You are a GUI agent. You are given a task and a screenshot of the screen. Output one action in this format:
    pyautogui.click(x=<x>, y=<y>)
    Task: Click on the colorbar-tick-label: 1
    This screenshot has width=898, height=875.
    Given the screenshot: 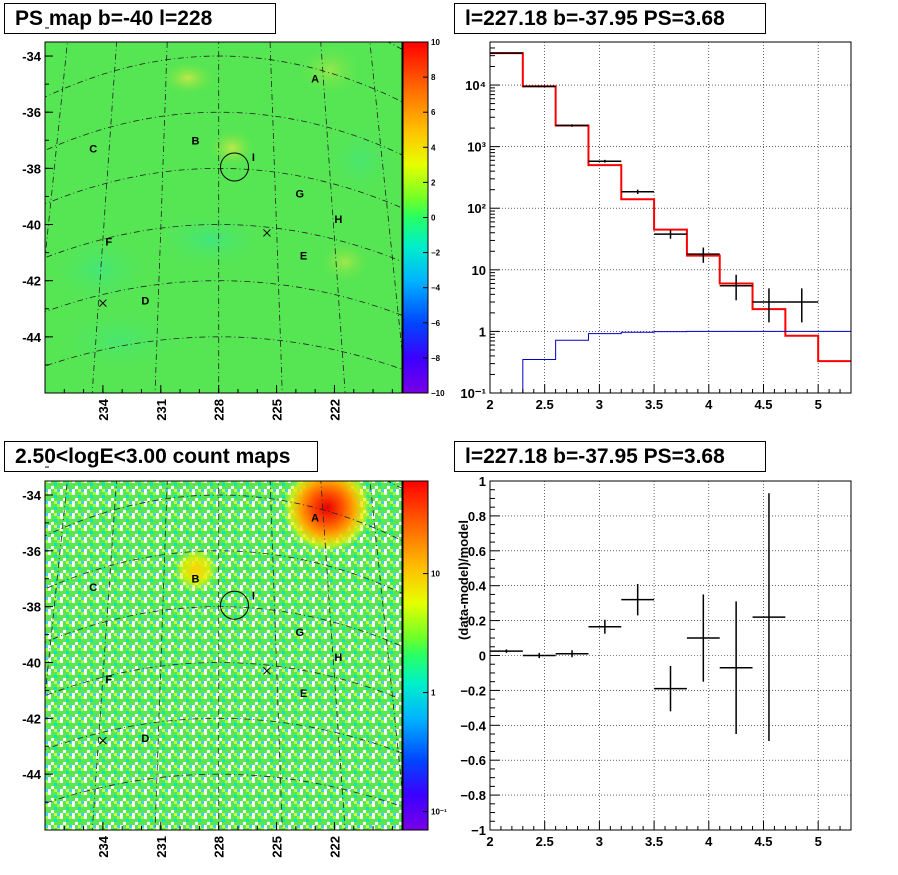 What is the action you would take?
    pyautogui.click(x=433, y=693)
    